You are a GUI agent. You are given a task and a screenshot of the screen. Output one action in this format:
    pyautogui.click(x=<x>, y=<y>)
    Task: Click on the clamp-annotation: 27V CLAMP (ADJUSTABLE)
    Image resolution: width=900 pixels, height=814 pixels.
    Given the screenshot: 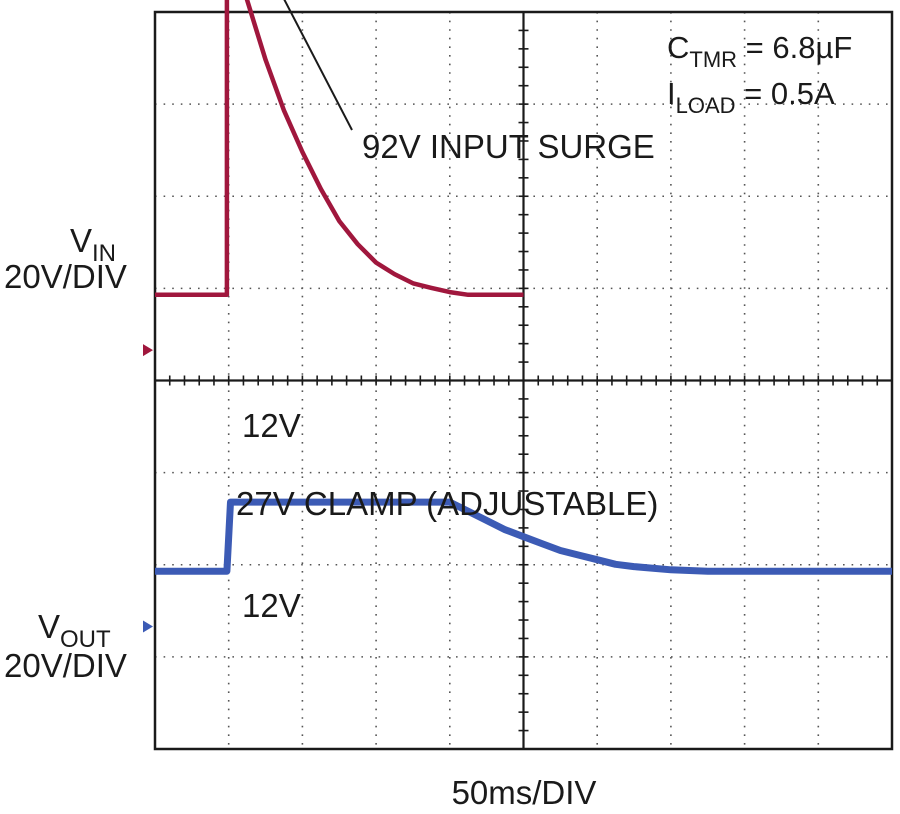 What is the action you would take?
    pyautogui.click(x=447, y=503)
    